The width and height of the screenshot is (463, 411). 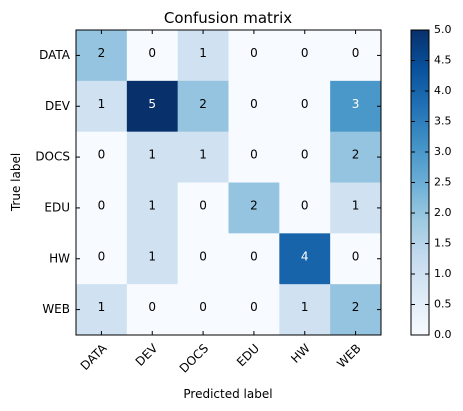 I want to click on matrix-cell-data-data, so click(x=102, y=56).